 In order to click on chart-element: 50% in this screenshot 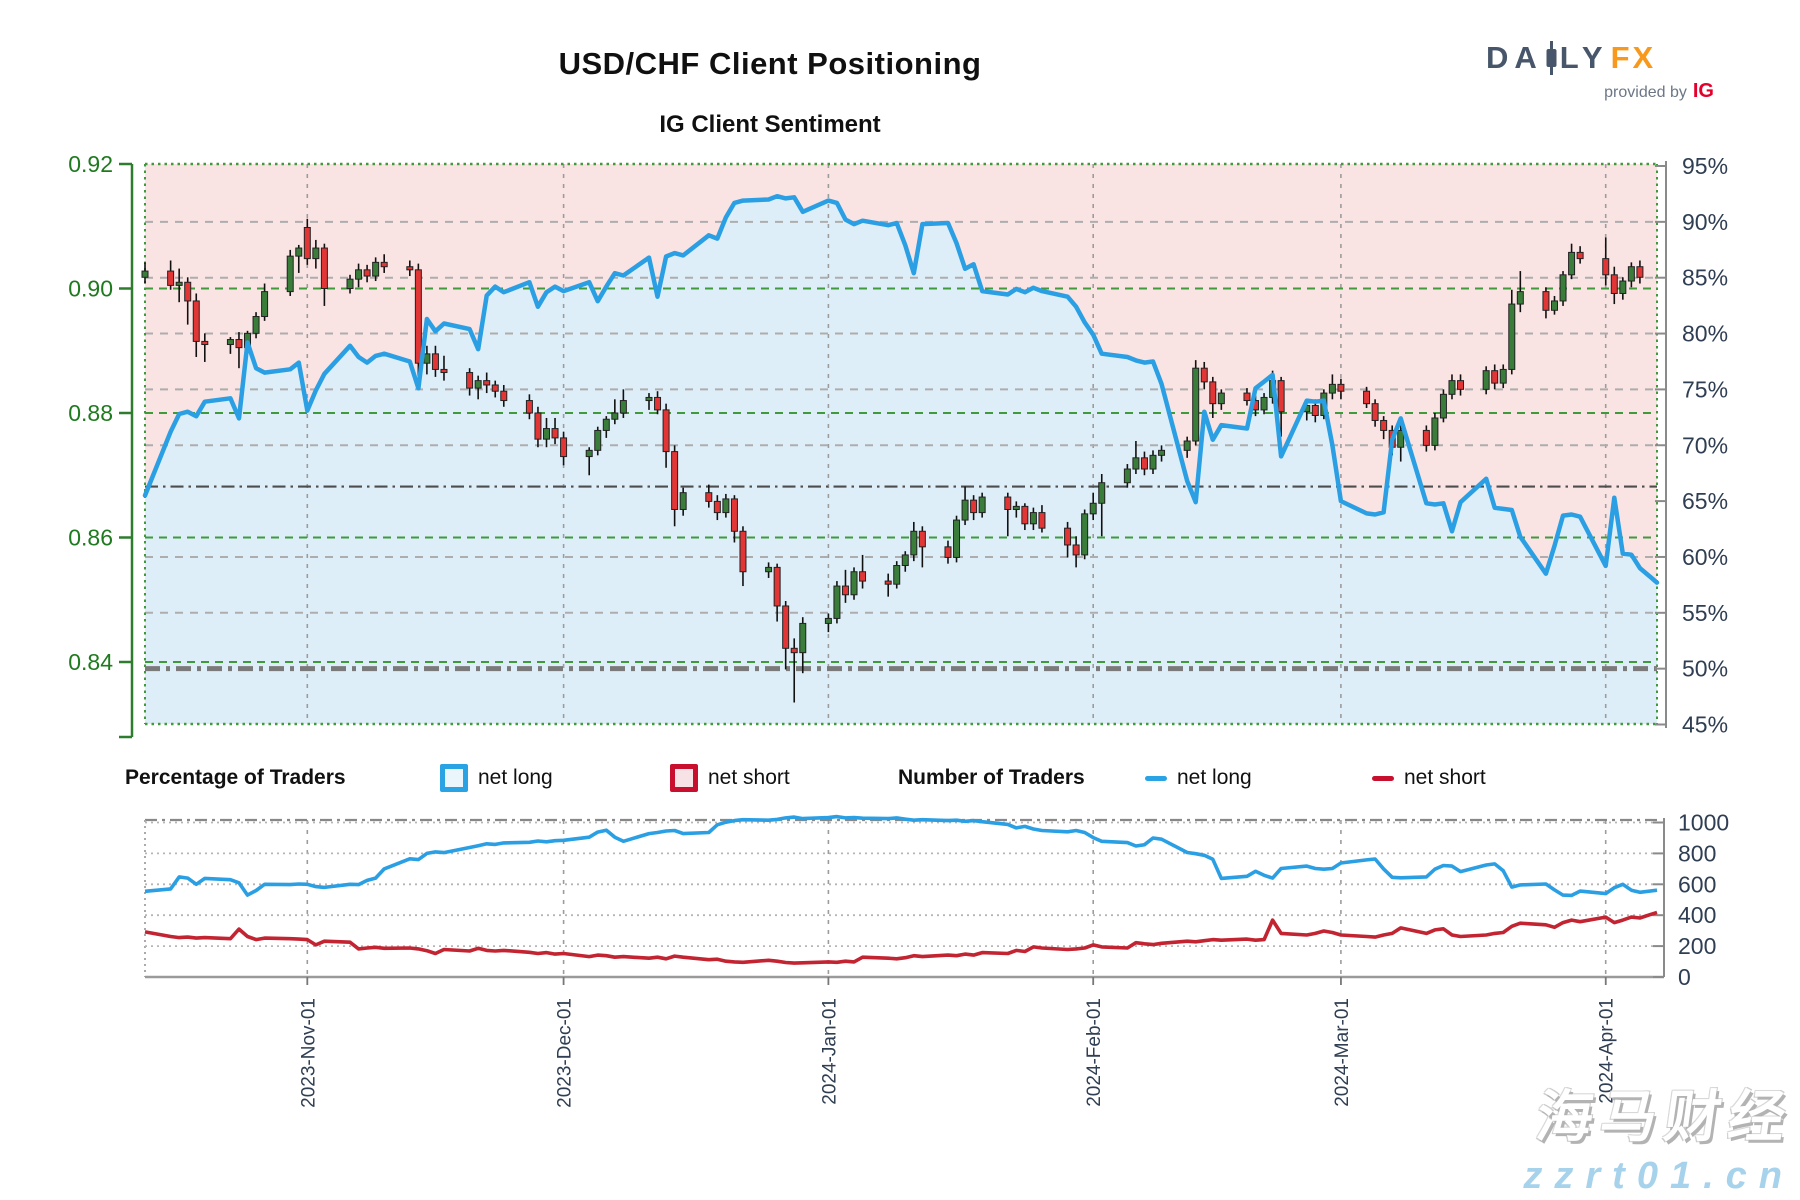, I will do `click(1705, 669)`.